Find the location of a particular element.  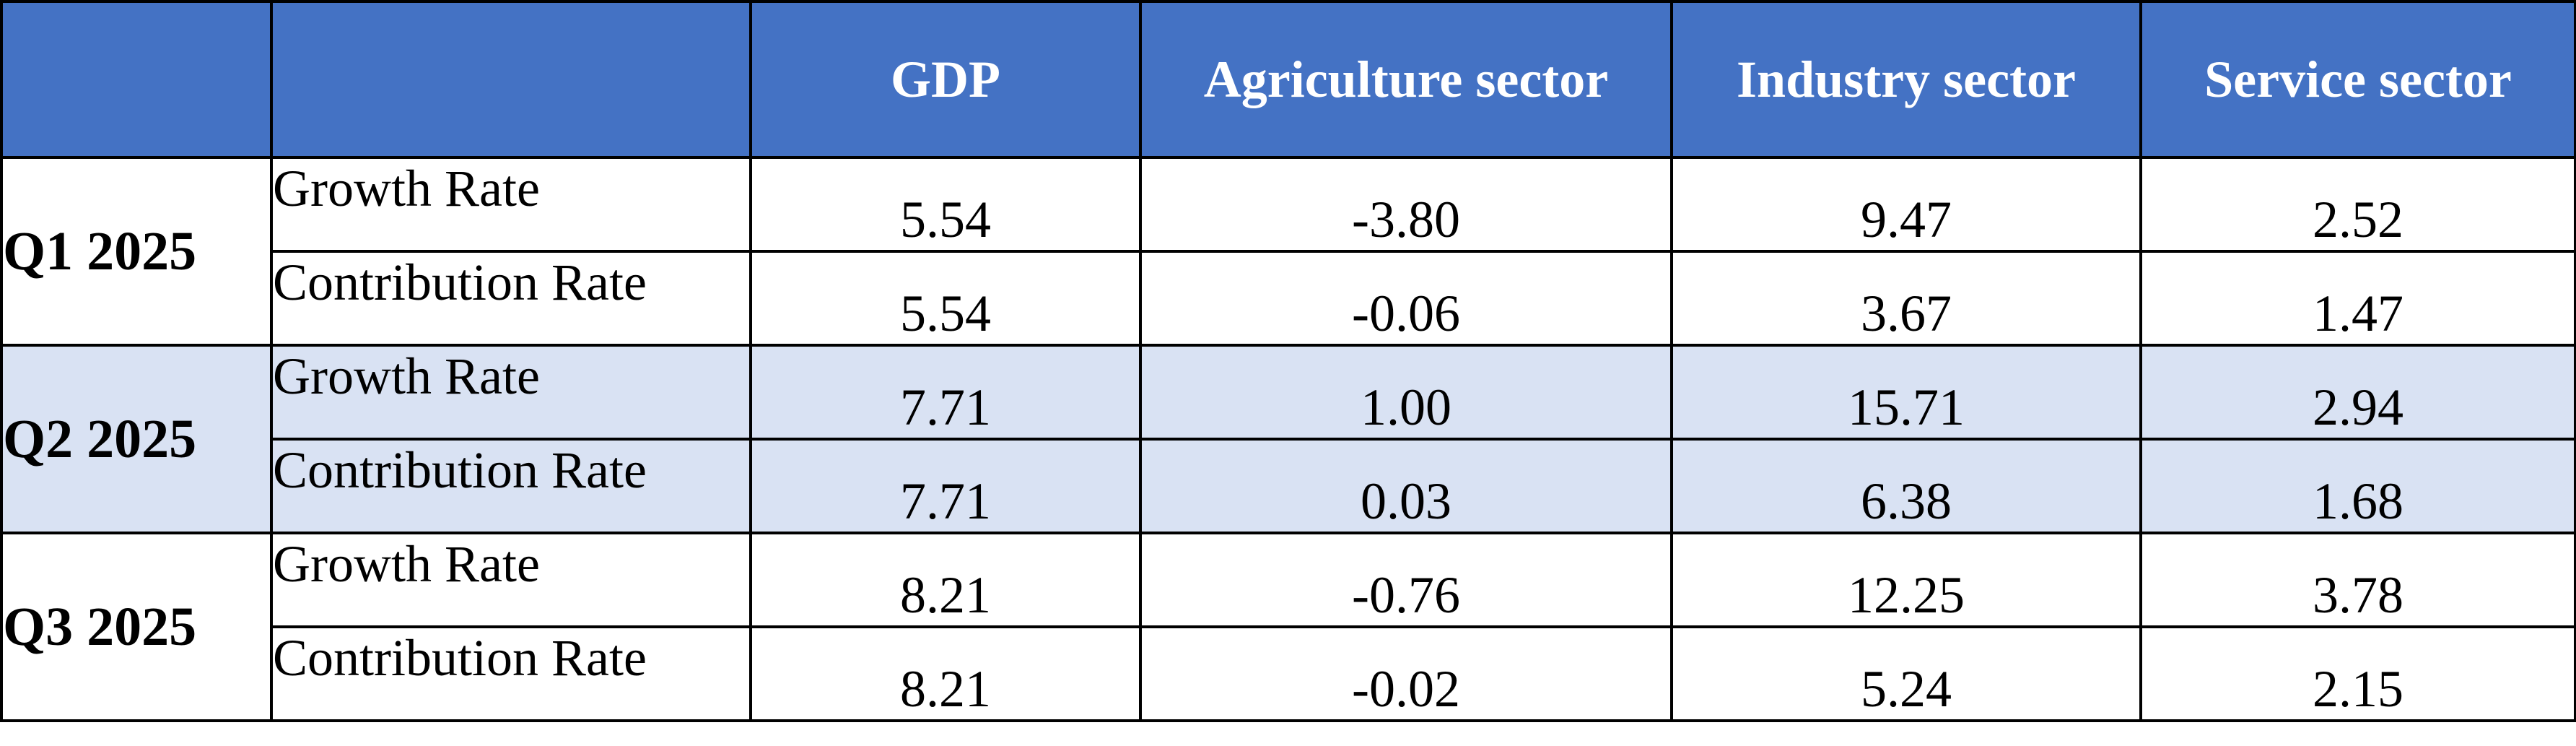

value-agriculture: 1.00 is located at coordinates (1406, 392).